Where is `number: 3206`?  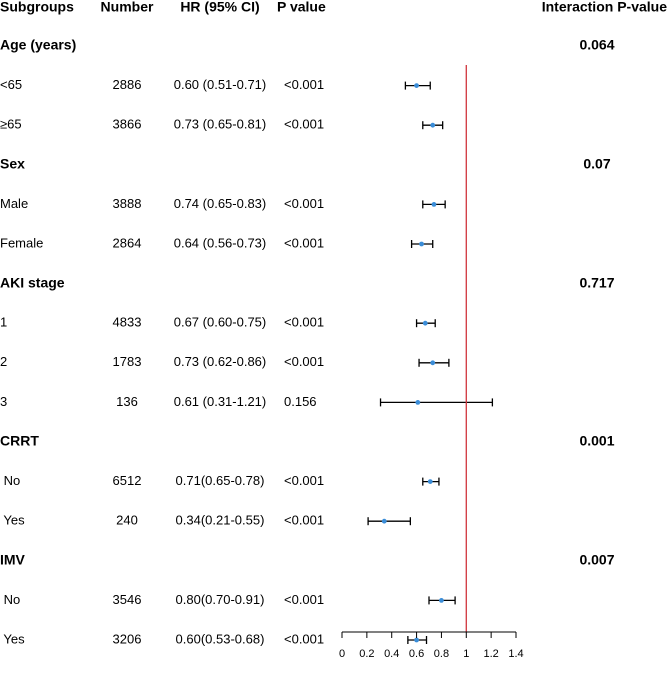 number: 3206 is located at coordinates (127, 638).